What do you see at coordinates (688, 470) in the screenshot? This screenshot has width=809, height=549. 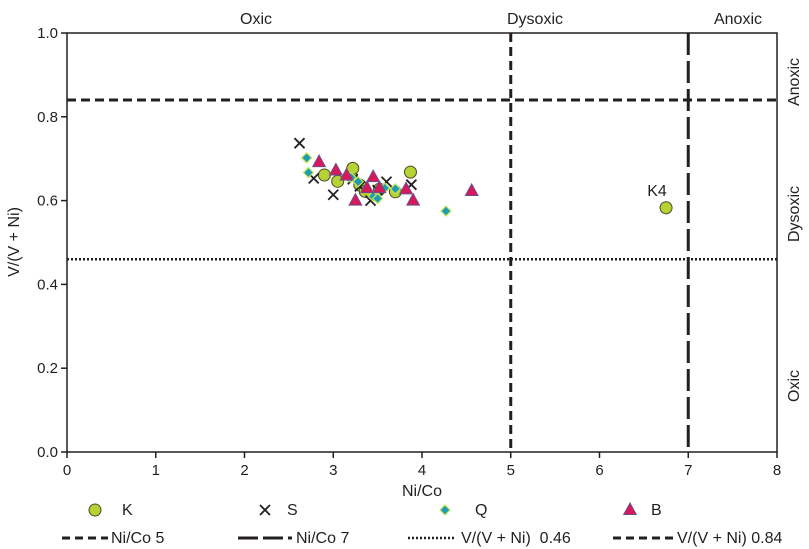 I see `x-tick-label: 7` at bounding box center [688, 470].